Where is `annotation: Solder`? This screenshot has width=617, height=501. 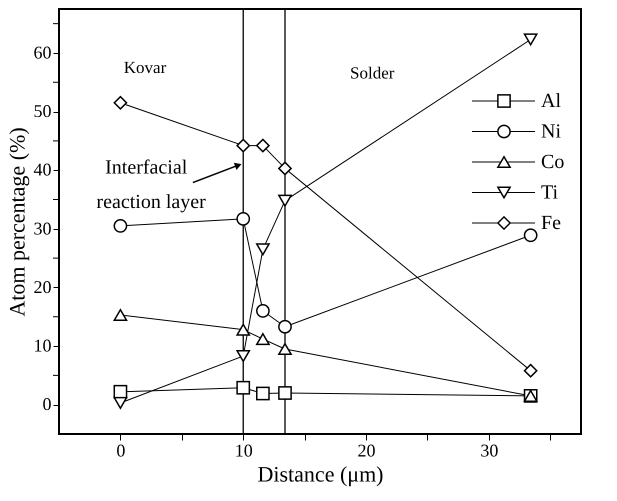
annotation: Solder is located at coordinates (372, 72).